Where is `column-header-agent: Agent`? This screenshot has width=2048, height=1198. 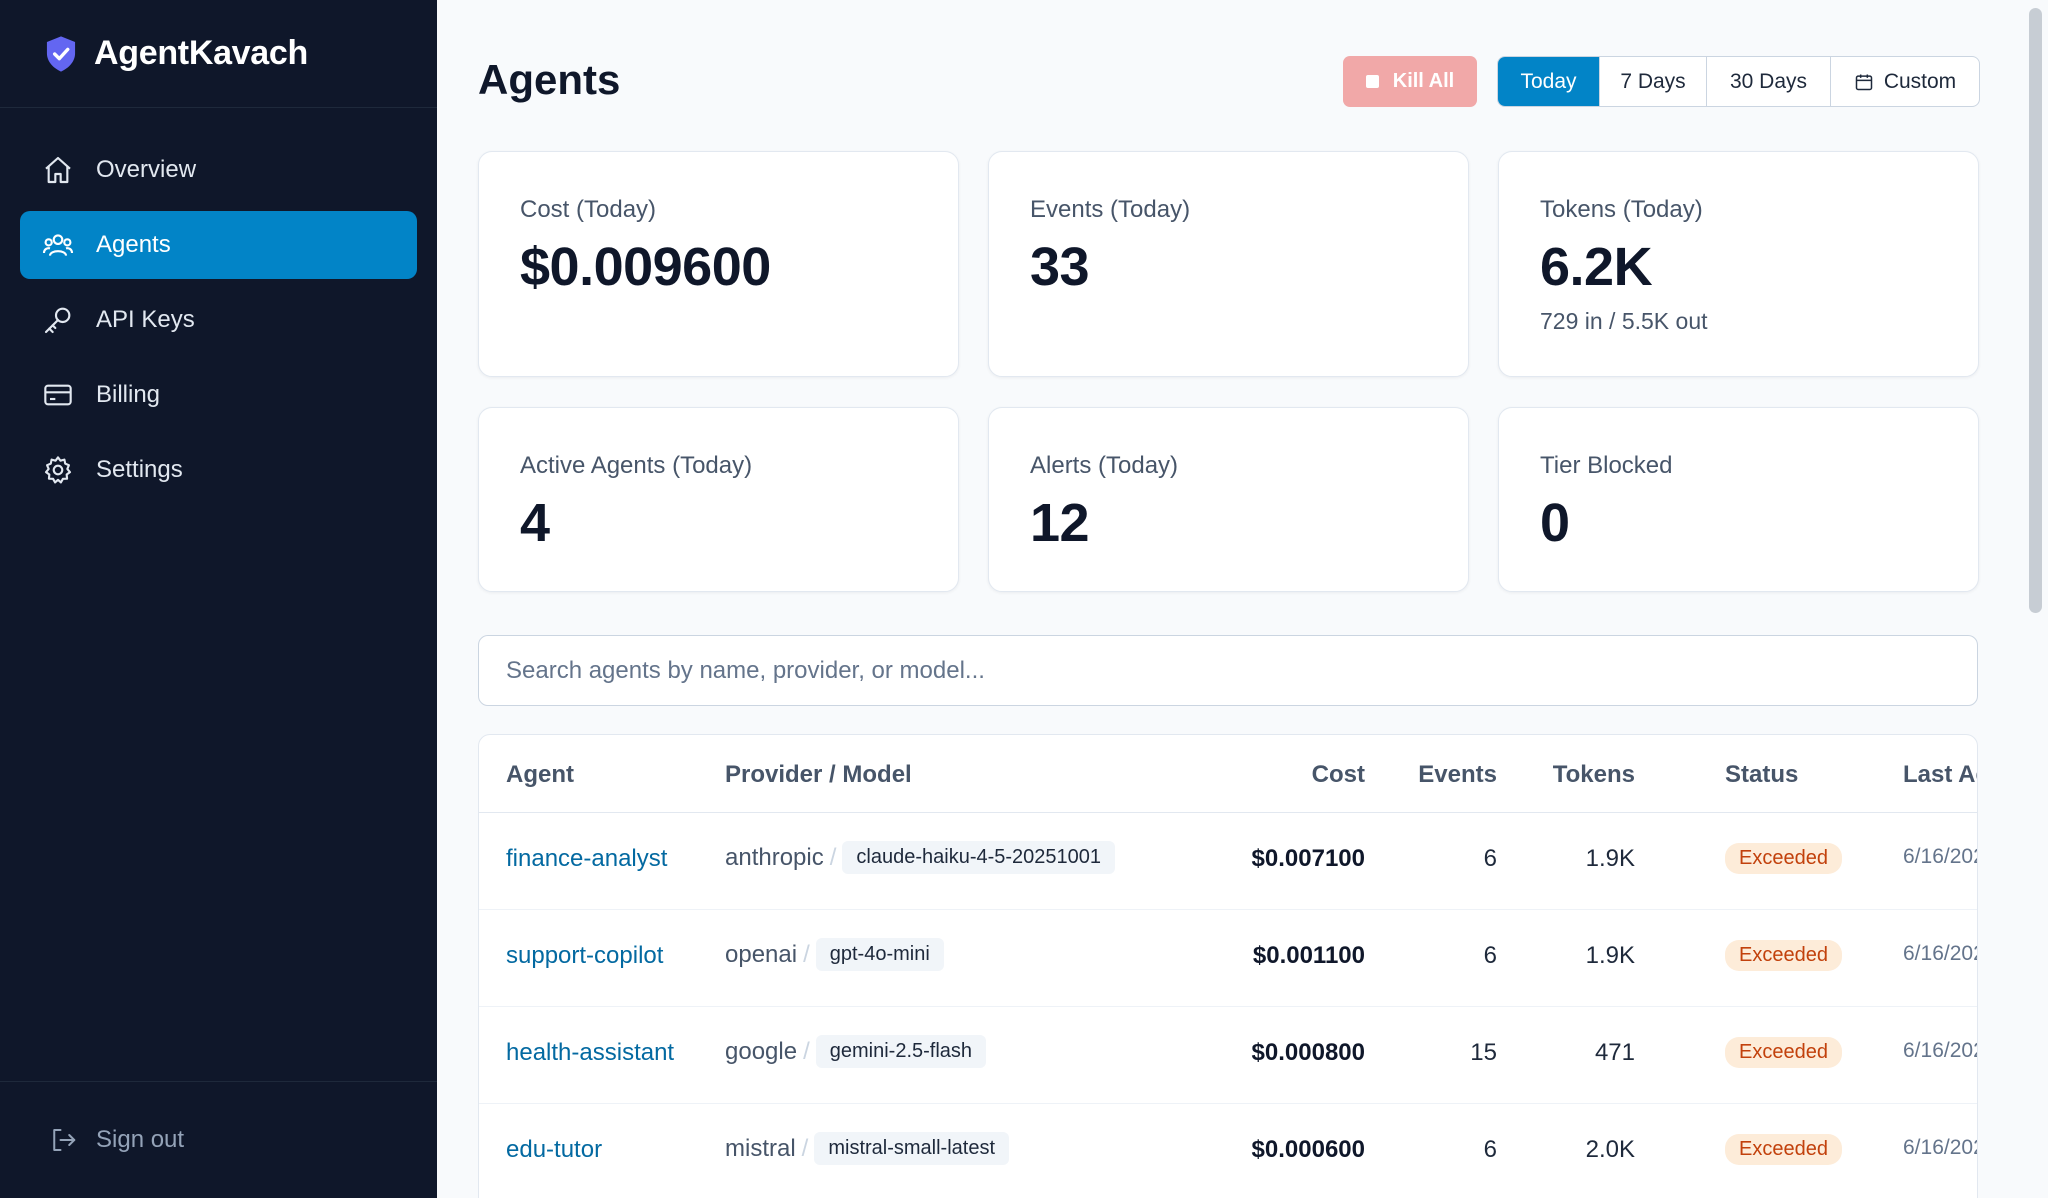
column-header-agent: Agent is located at coordinates (540, 774).